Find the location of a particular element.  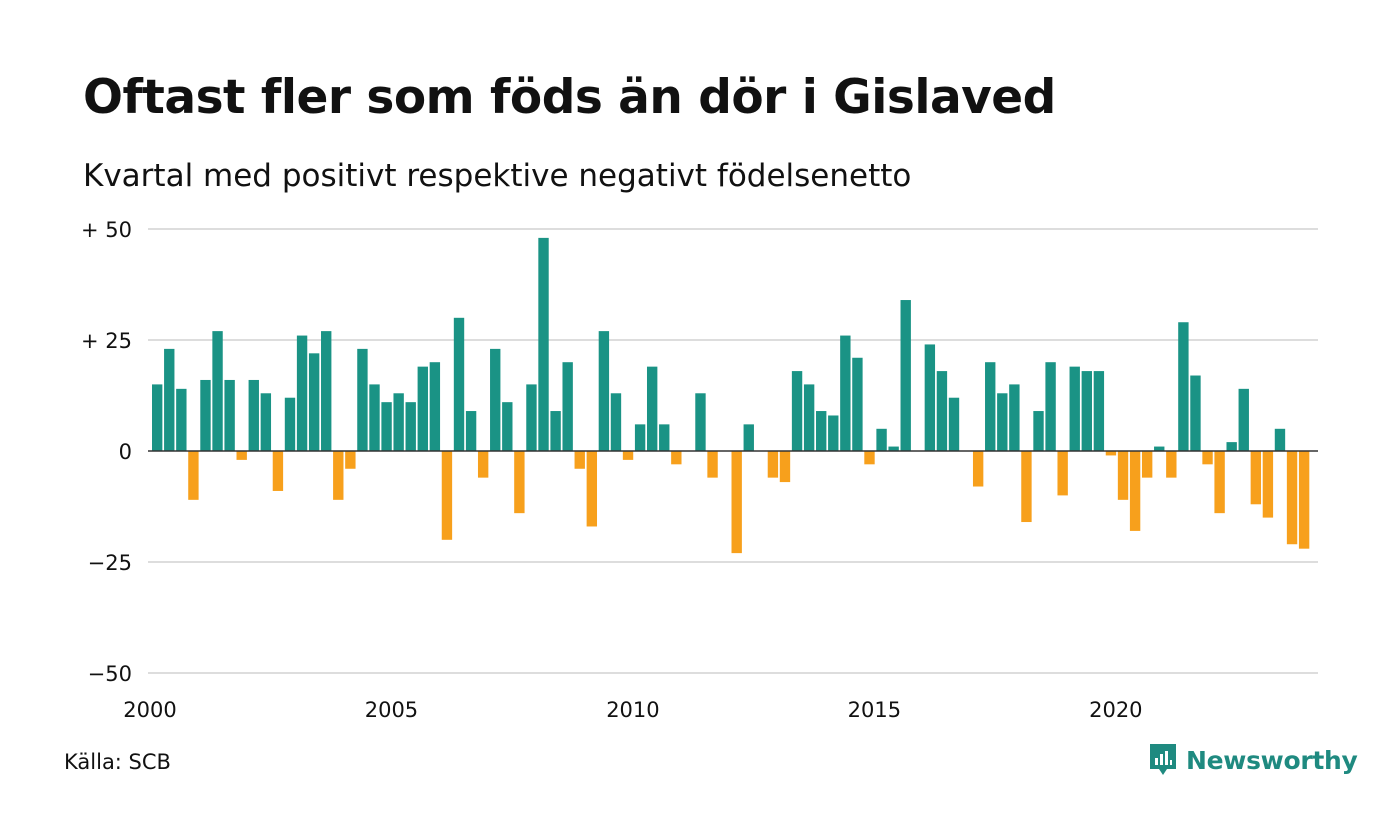

x-tick-label: 2010 is located at coordinates (632, 710).